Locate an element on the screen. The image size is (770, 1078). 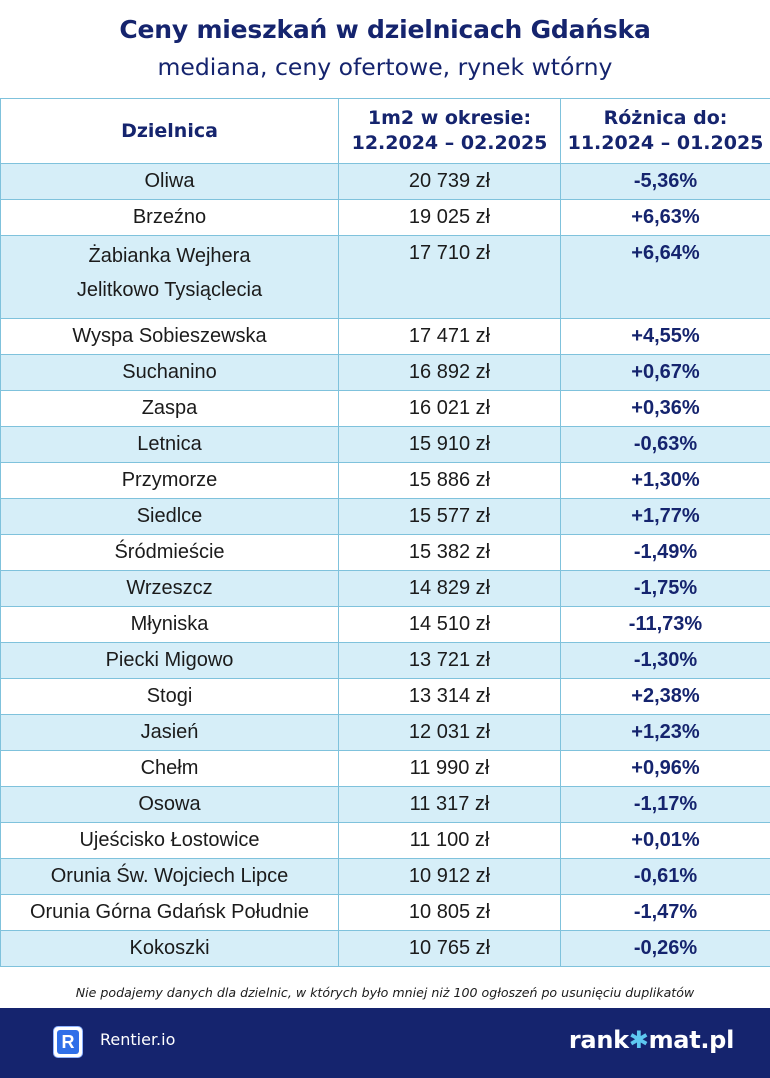
district-cell: Kokoszki is located at coordinates (169, 948).